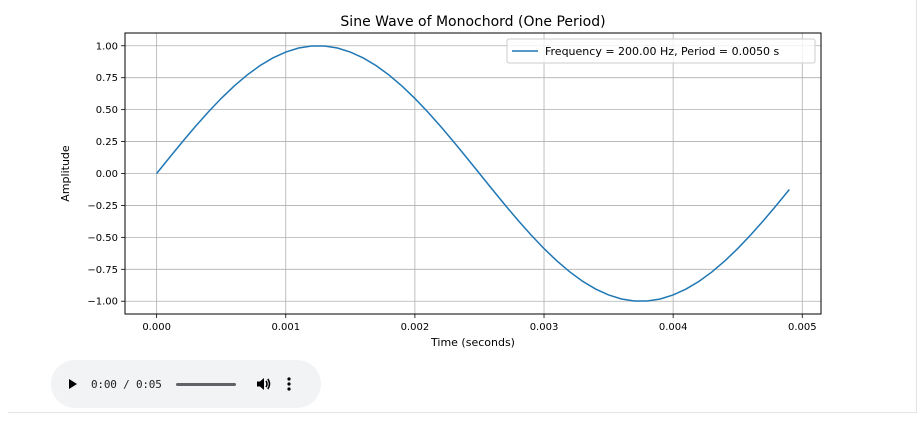 Image resolution: width=917 pixels, height=432 pixels. Describe the element at coordinates (107, 46) in the screenshot. I see `y-tick-label: 1.00` at that location.